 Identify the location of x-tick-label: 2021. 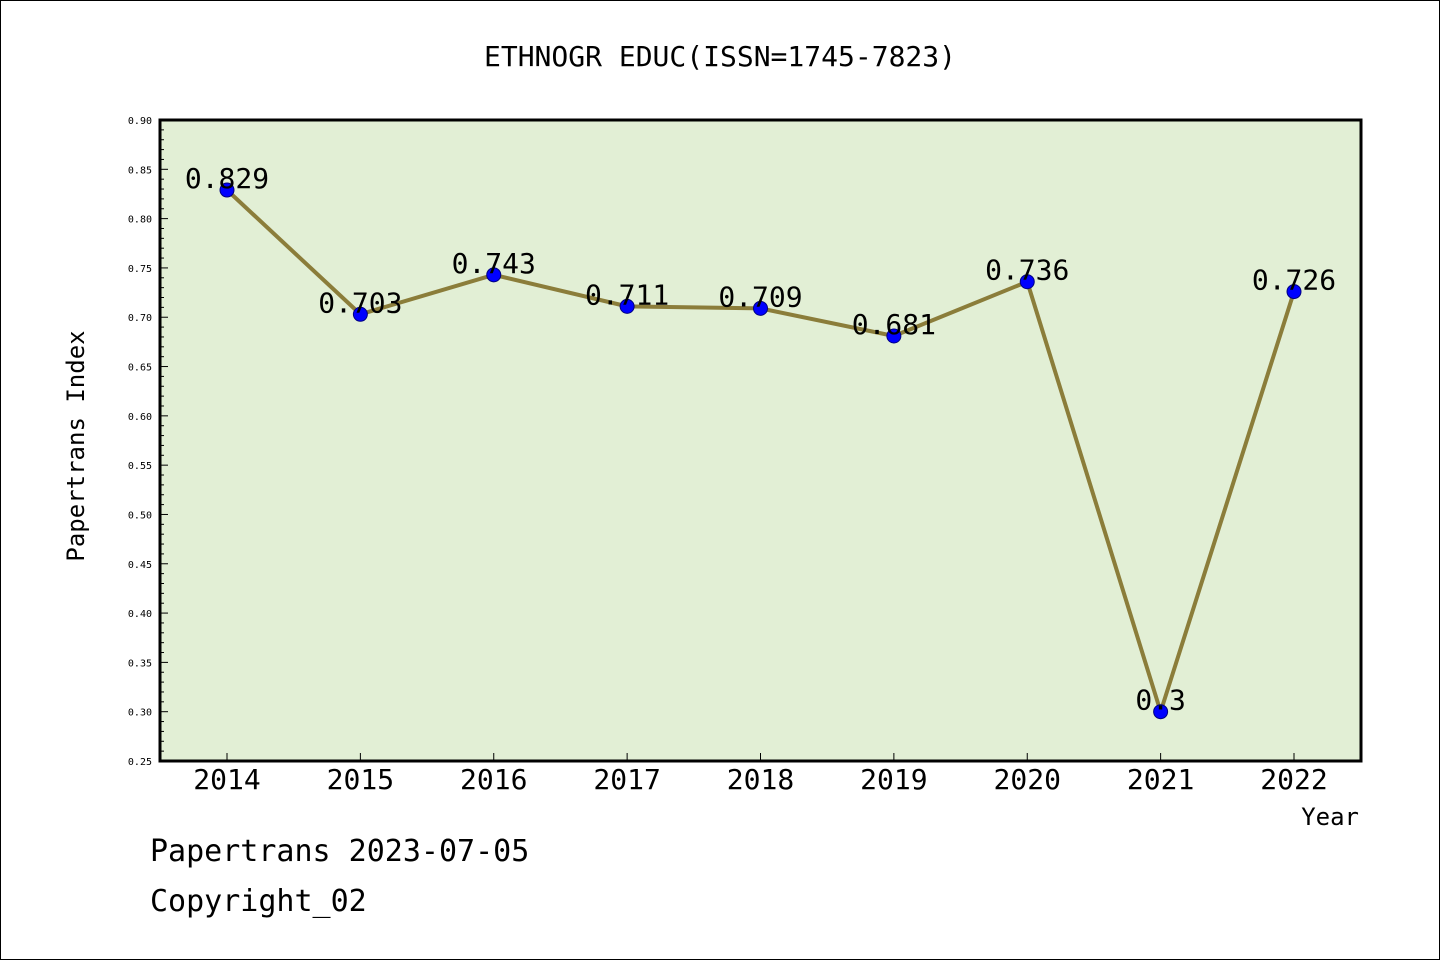
(1160, 779).